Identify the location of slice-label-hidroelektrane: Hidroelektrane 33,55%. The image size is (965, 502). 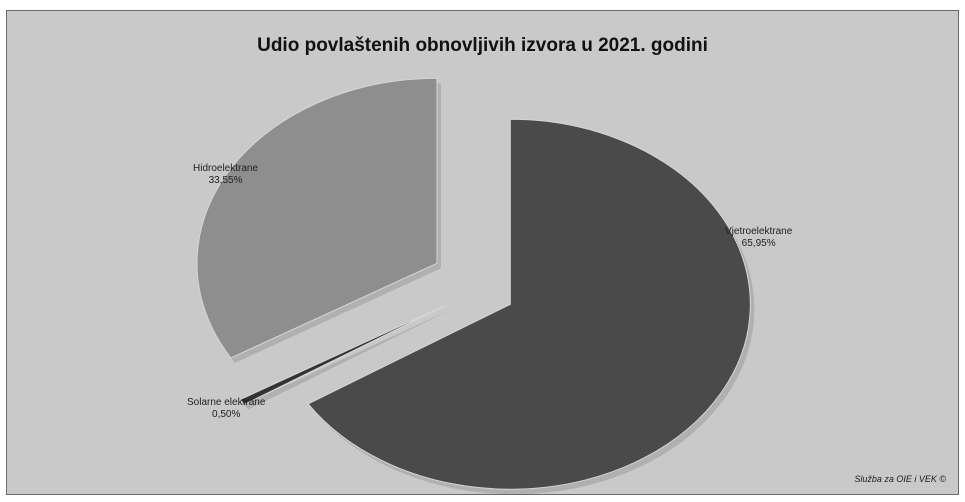
(225, 175).